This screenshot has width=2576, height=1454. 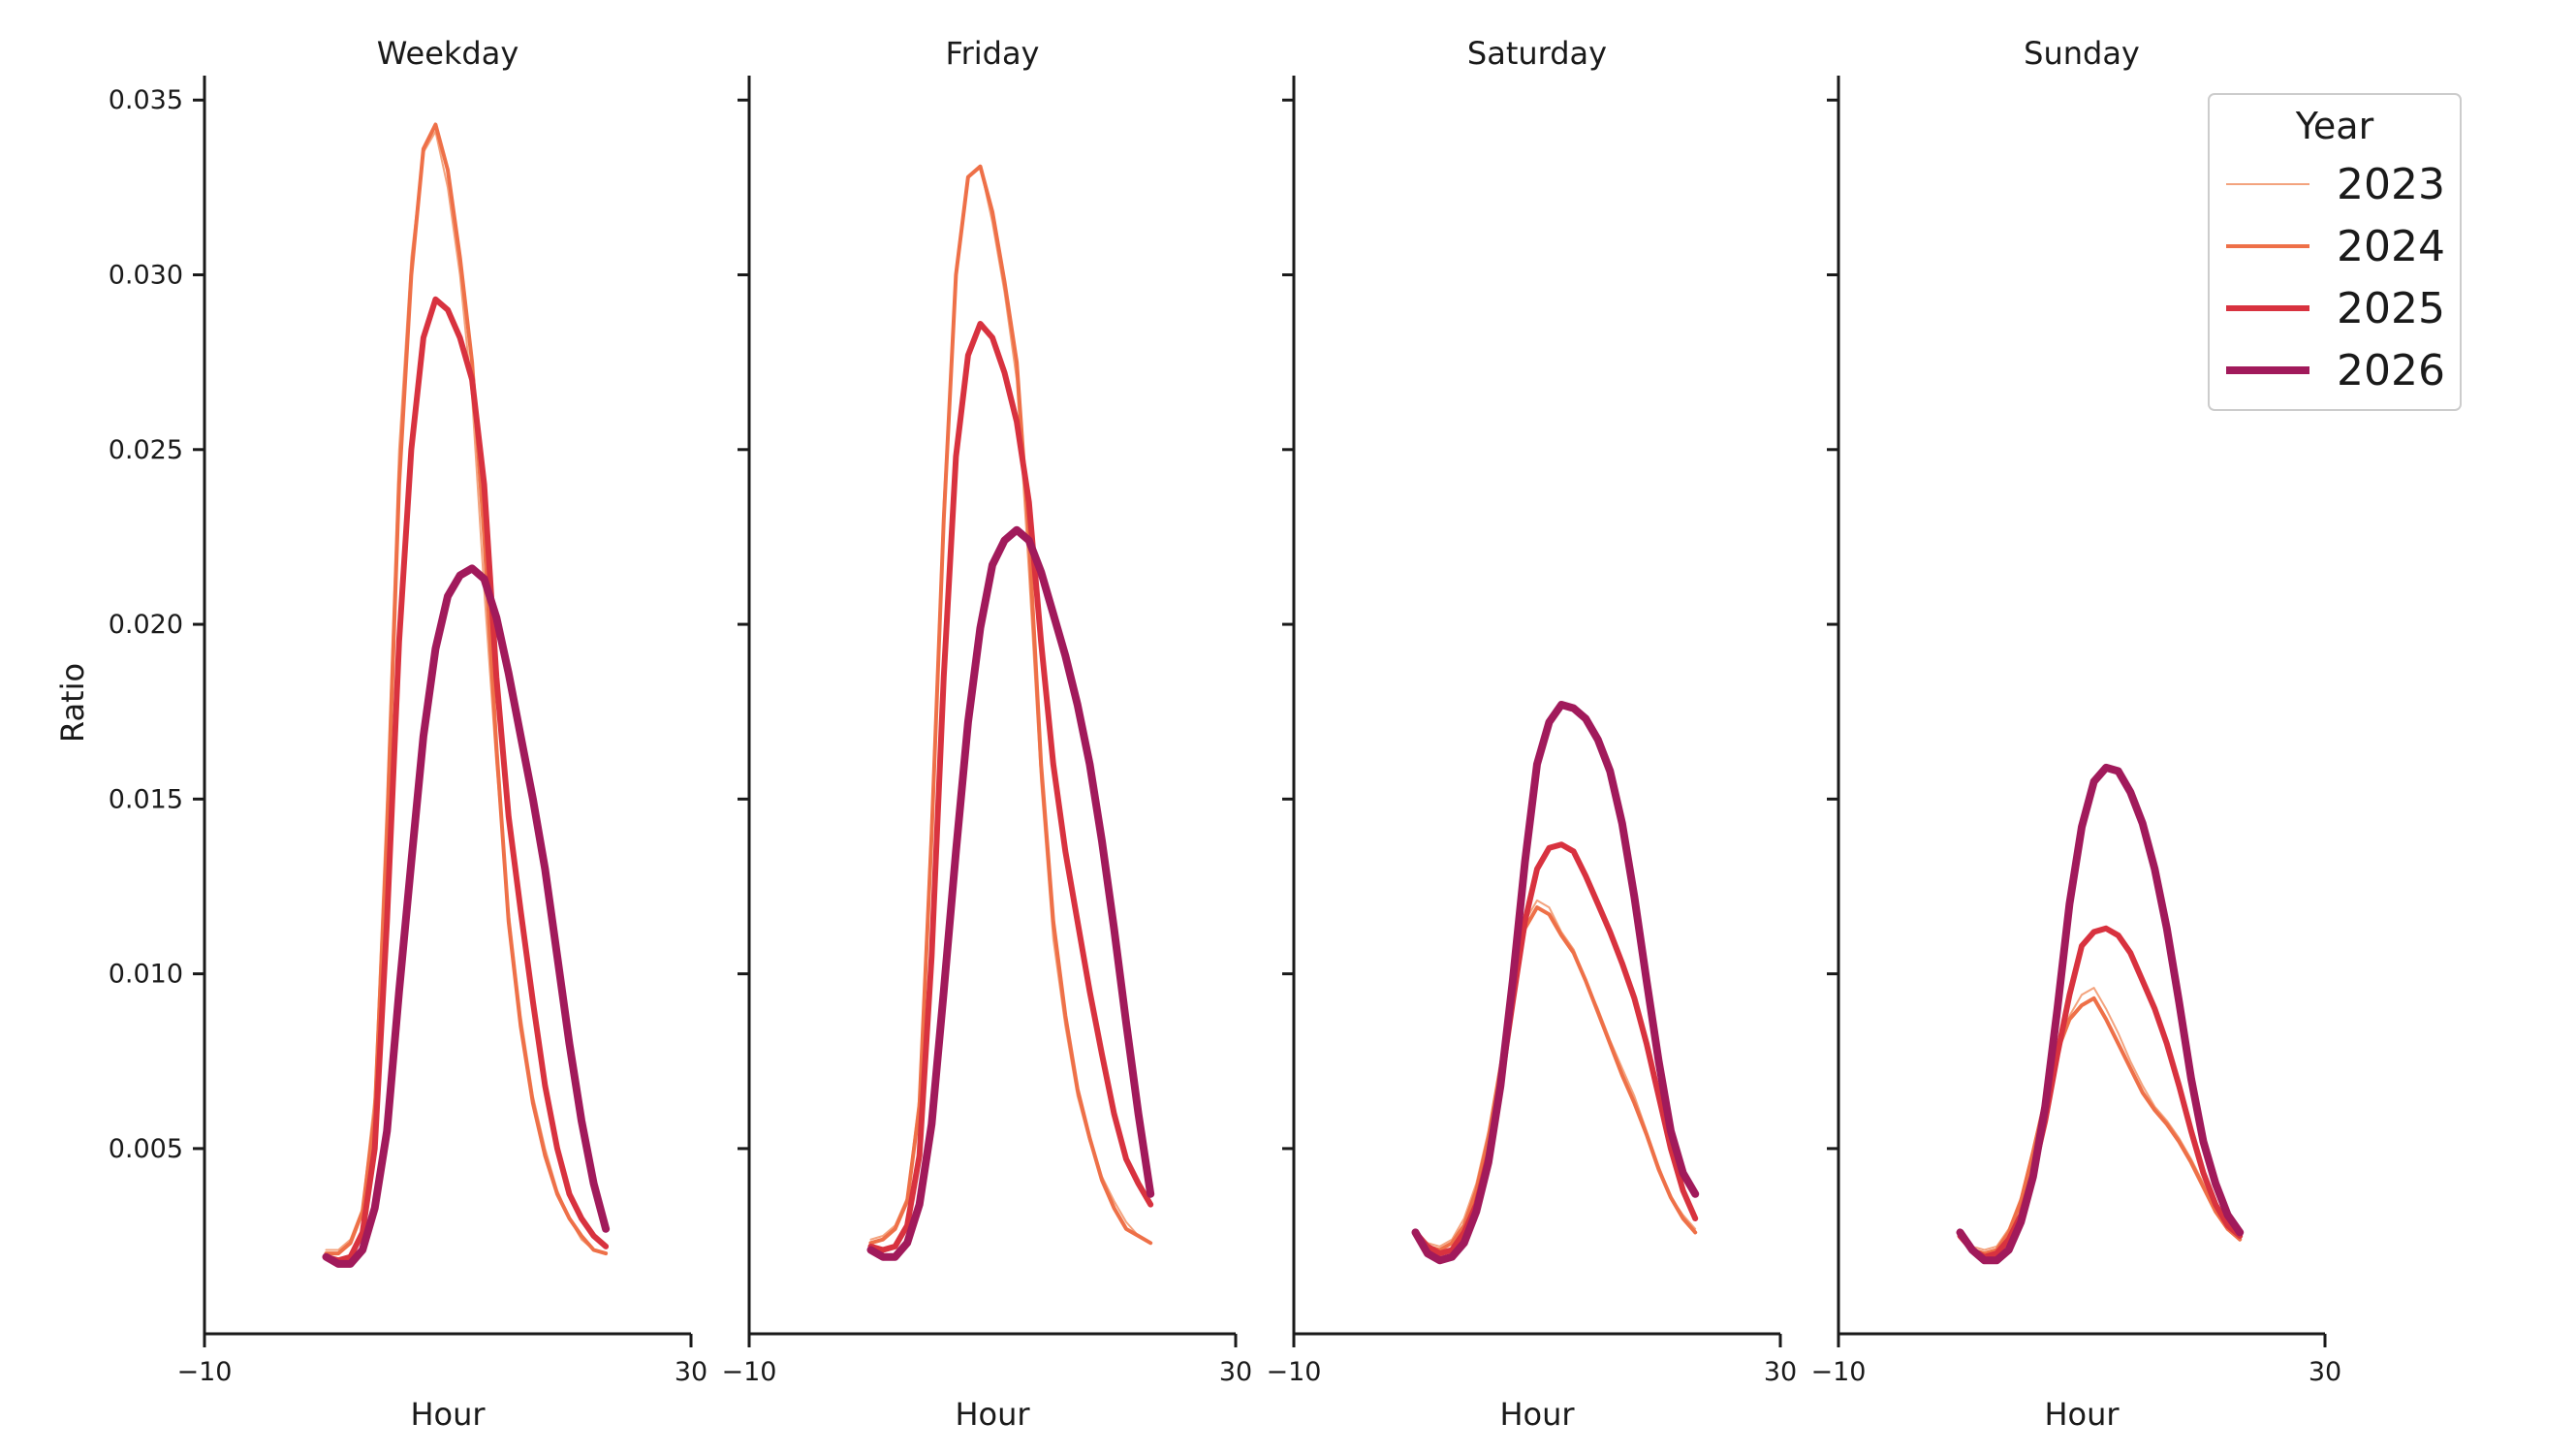 I want to click on legend-title: Year, so click(x=2334, y=126).